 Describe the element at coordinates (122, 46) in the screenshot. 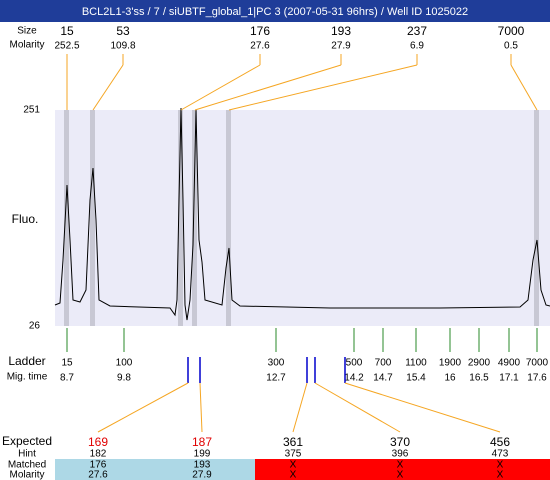

I see `peak-molarity: 109.8` at that location.